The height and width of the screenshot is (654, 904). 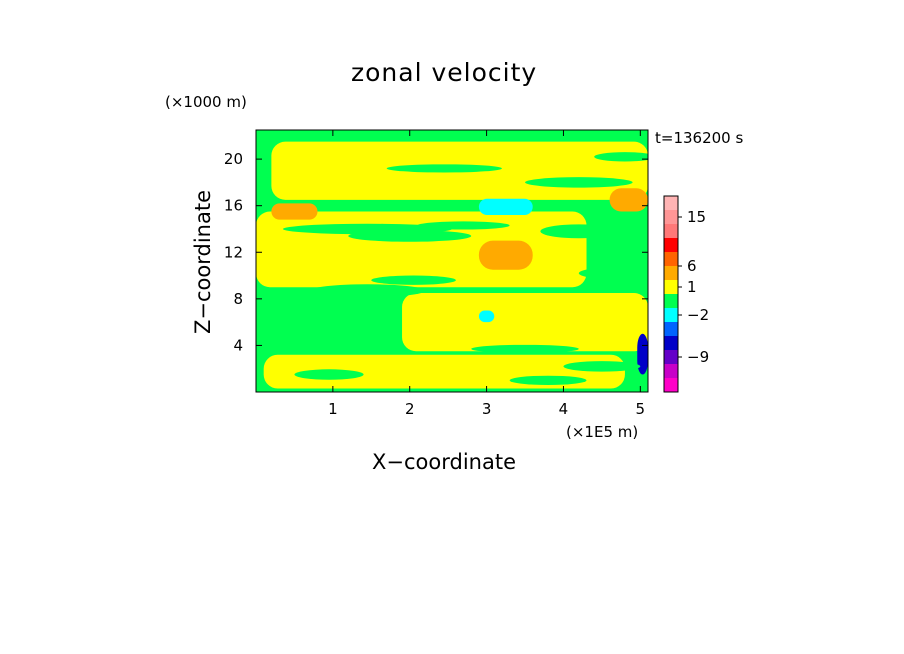 What do you see at coordinates (641, 409) in the screenshot?
I see `x-tick-label: 5` at bounding box center [641, 409].